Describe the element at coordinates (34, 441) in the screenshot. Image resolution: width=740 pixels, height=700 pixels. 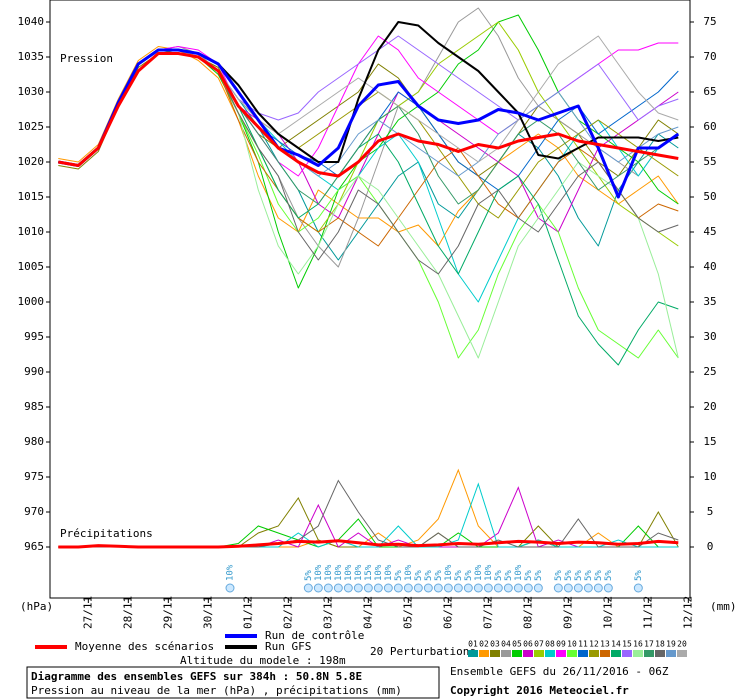
I see `y-tick-label: 980` at that location.